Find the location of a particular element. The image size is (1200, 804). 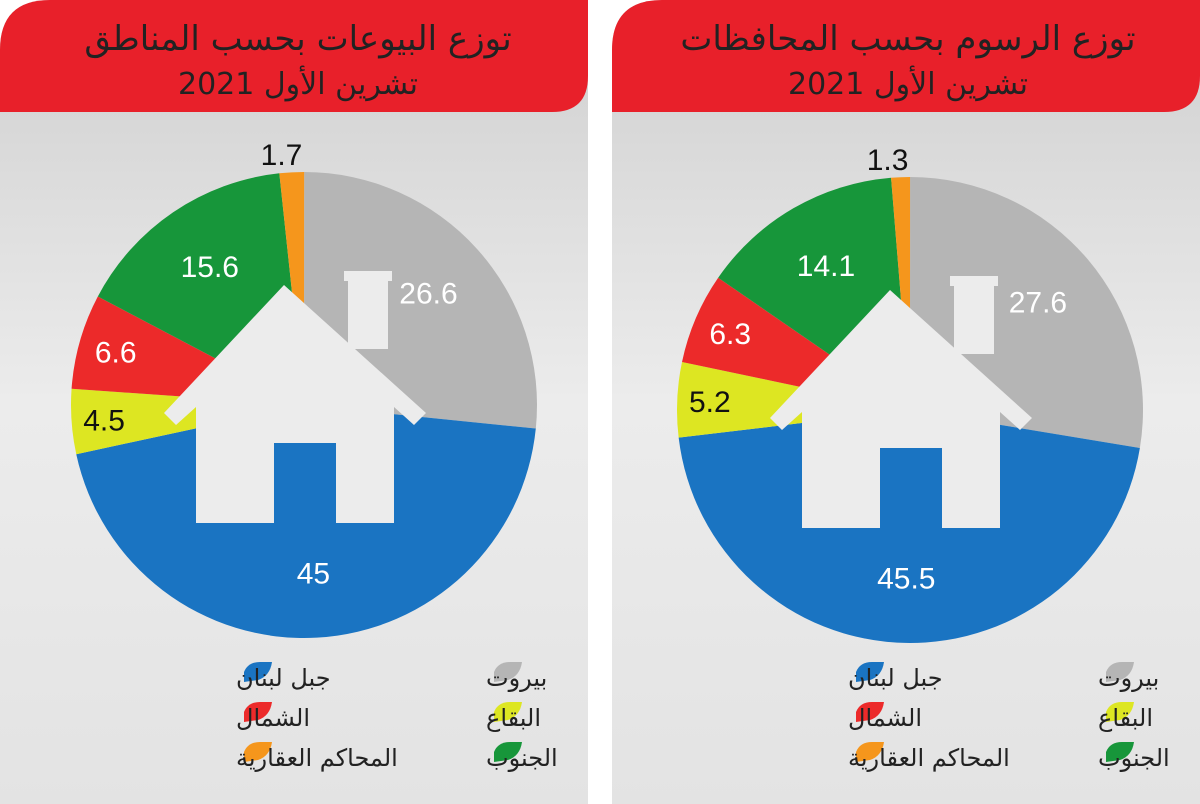

value-label-bekaa: 5.2 is located at coordinates (710, 402).